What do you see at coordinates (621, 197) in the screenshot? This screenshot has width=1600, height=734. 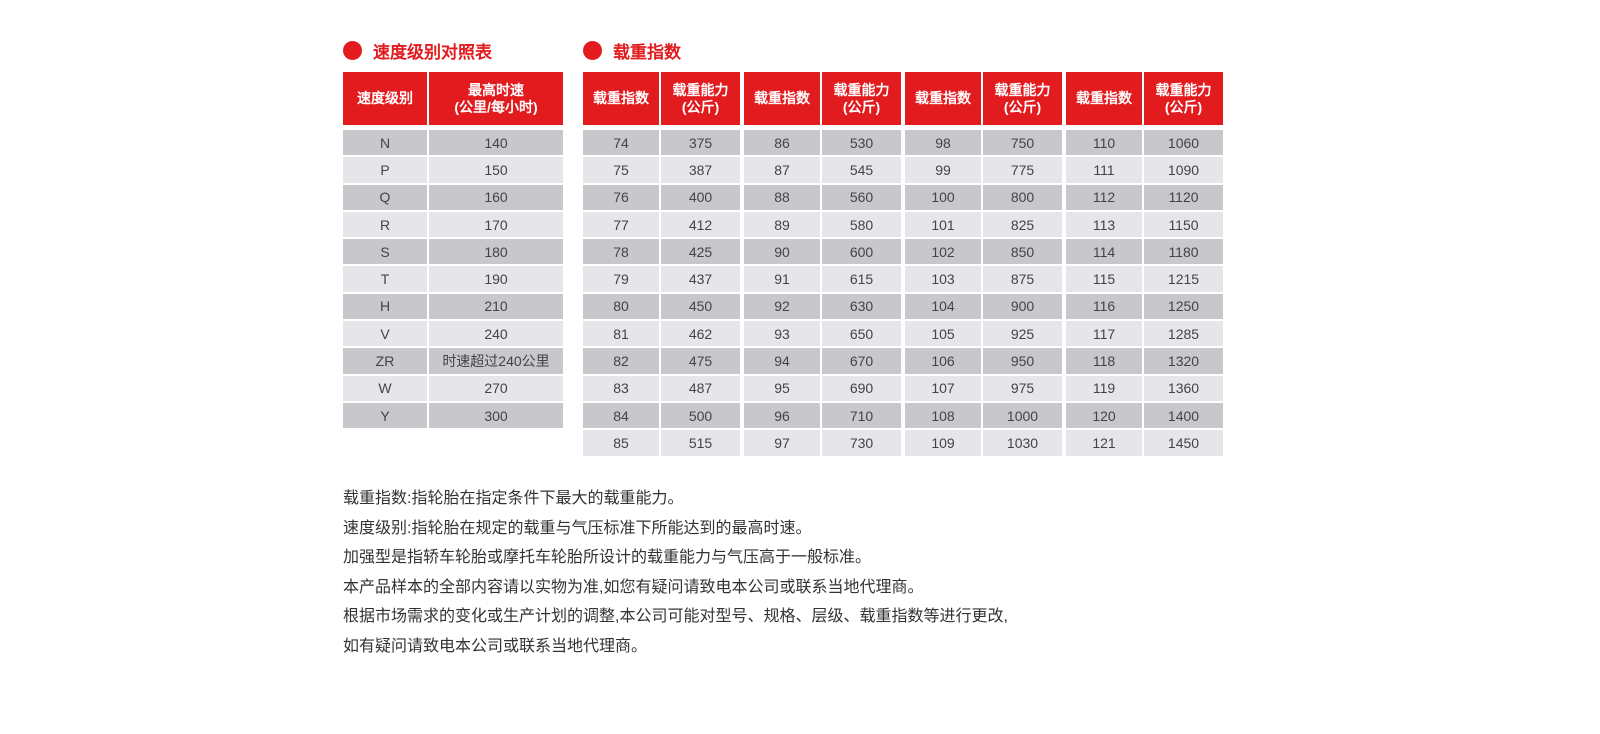 I see `key-cell: 76` at bounding box center [621, 197].